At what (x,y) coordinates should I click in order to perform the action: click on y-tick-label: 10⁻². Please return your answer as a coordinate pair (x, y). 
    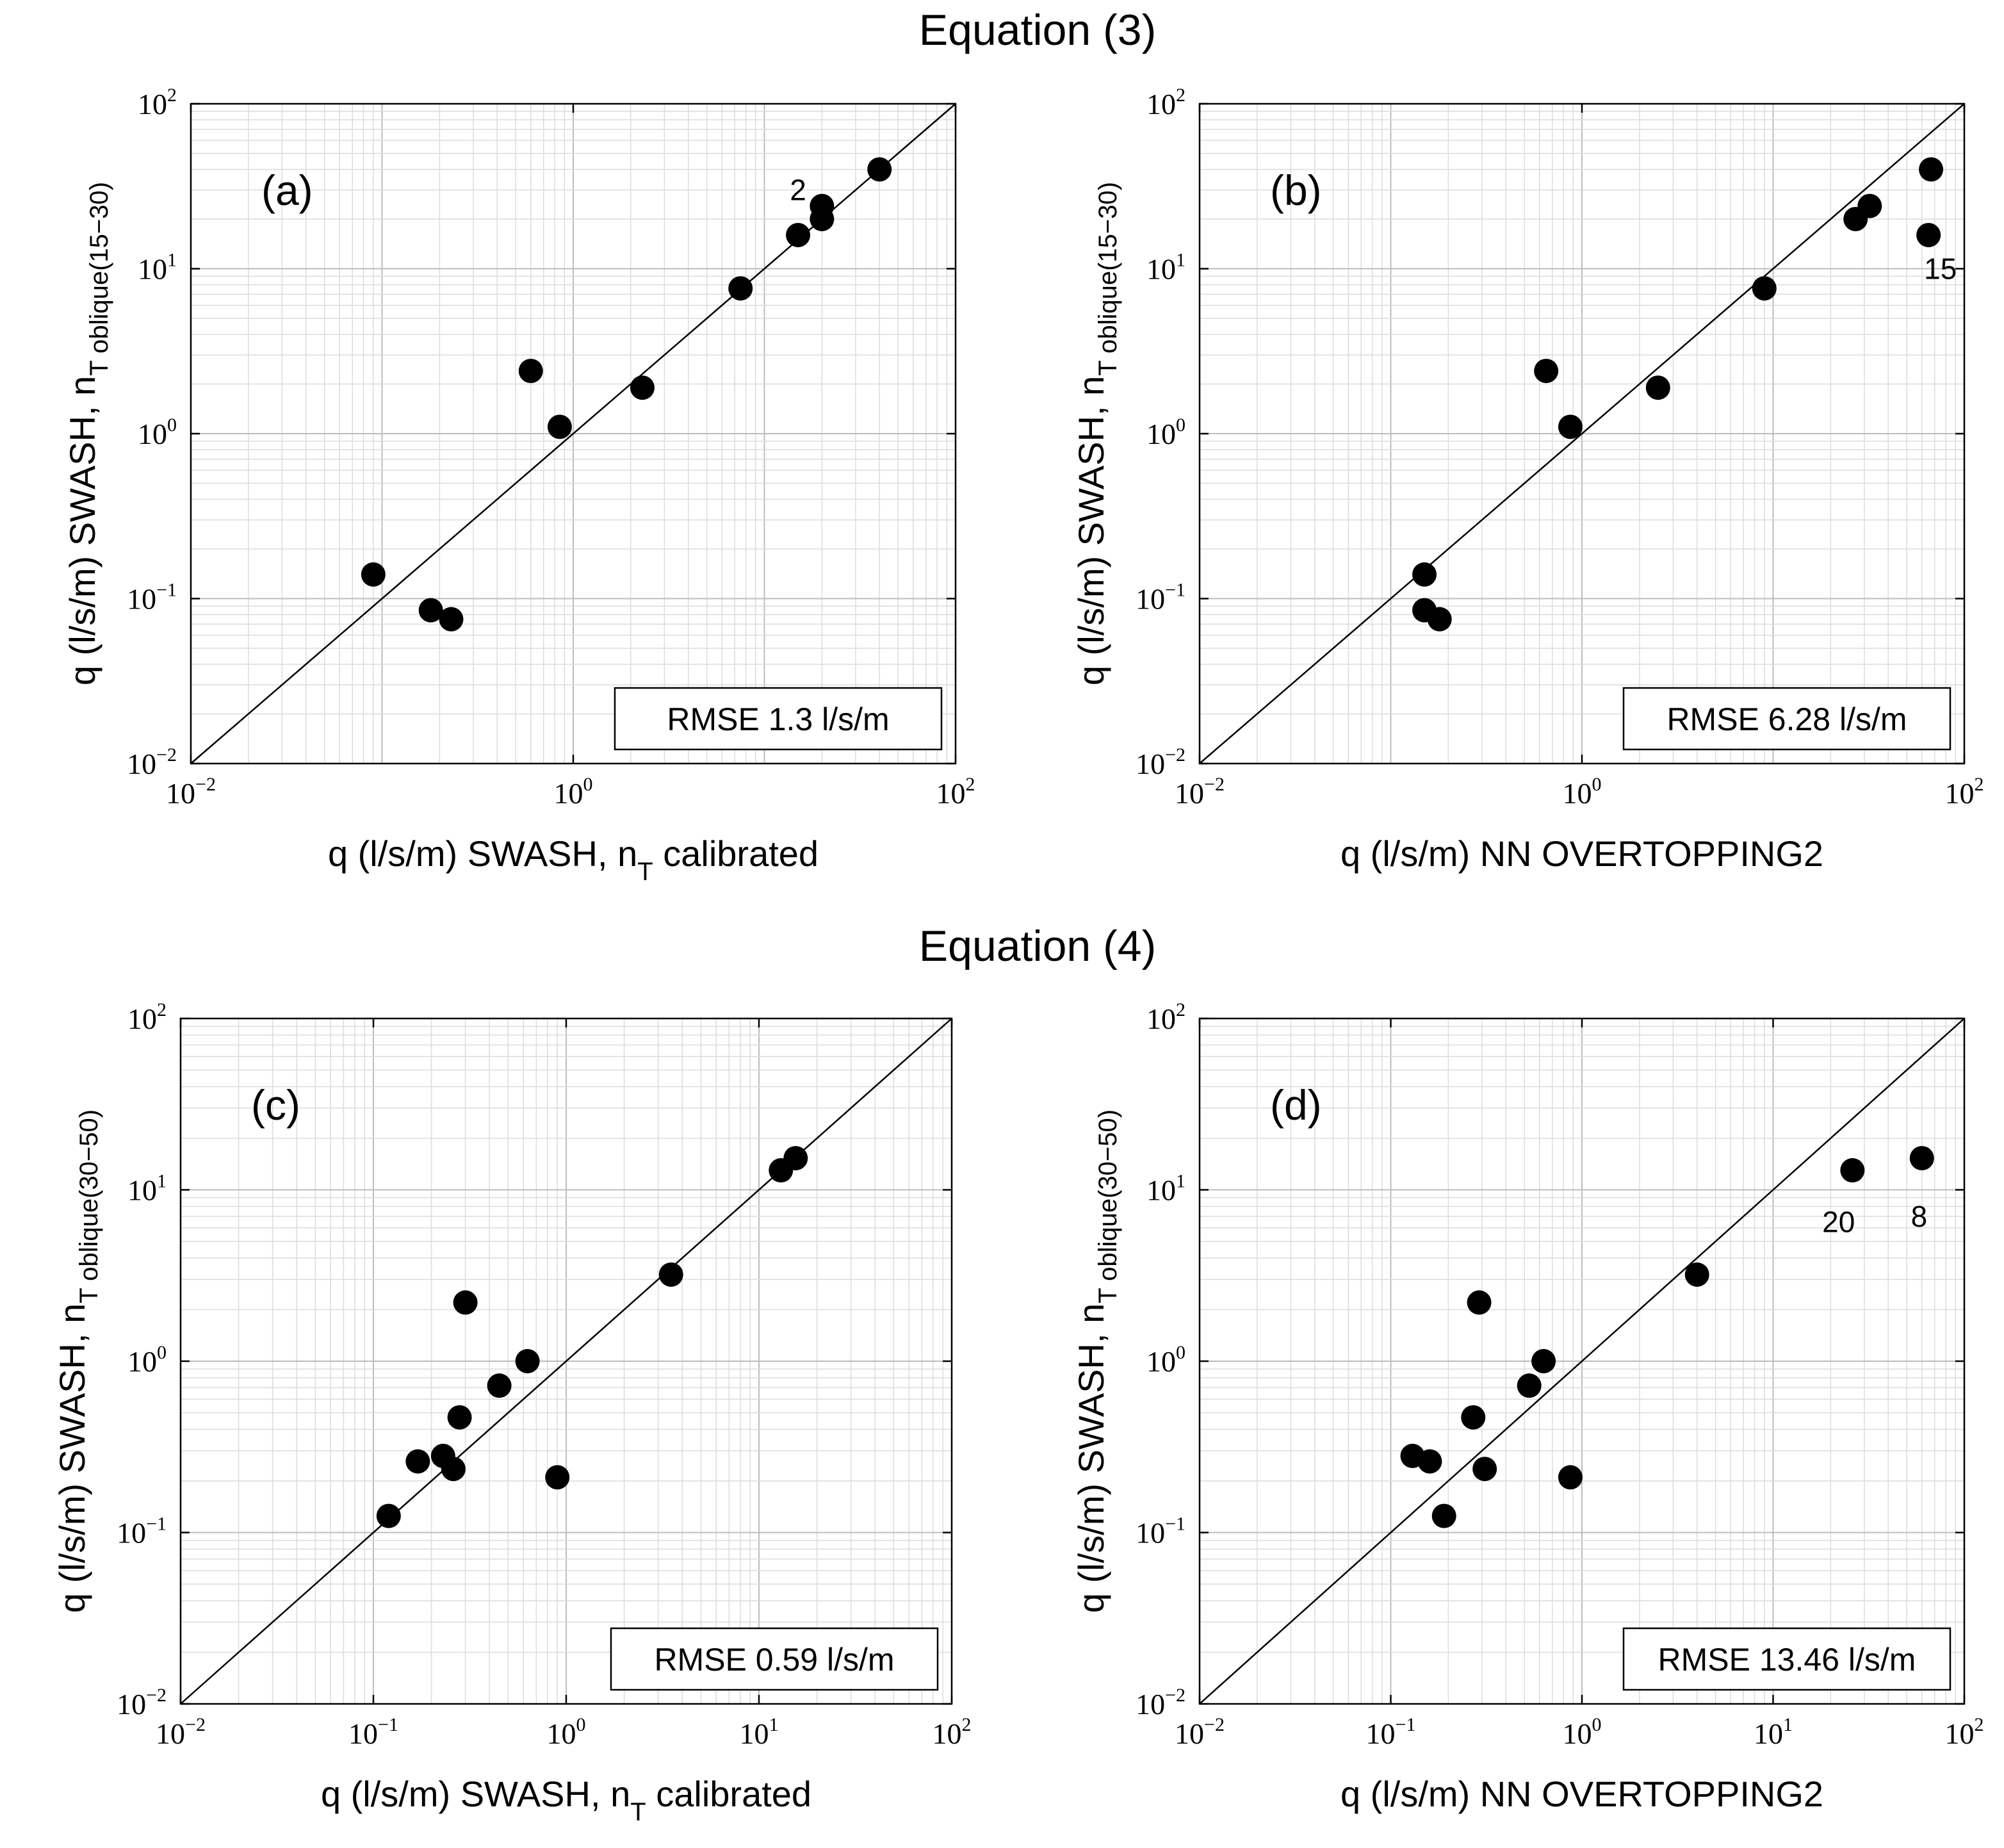
    Looking at the image, I should click on (142, 1703).